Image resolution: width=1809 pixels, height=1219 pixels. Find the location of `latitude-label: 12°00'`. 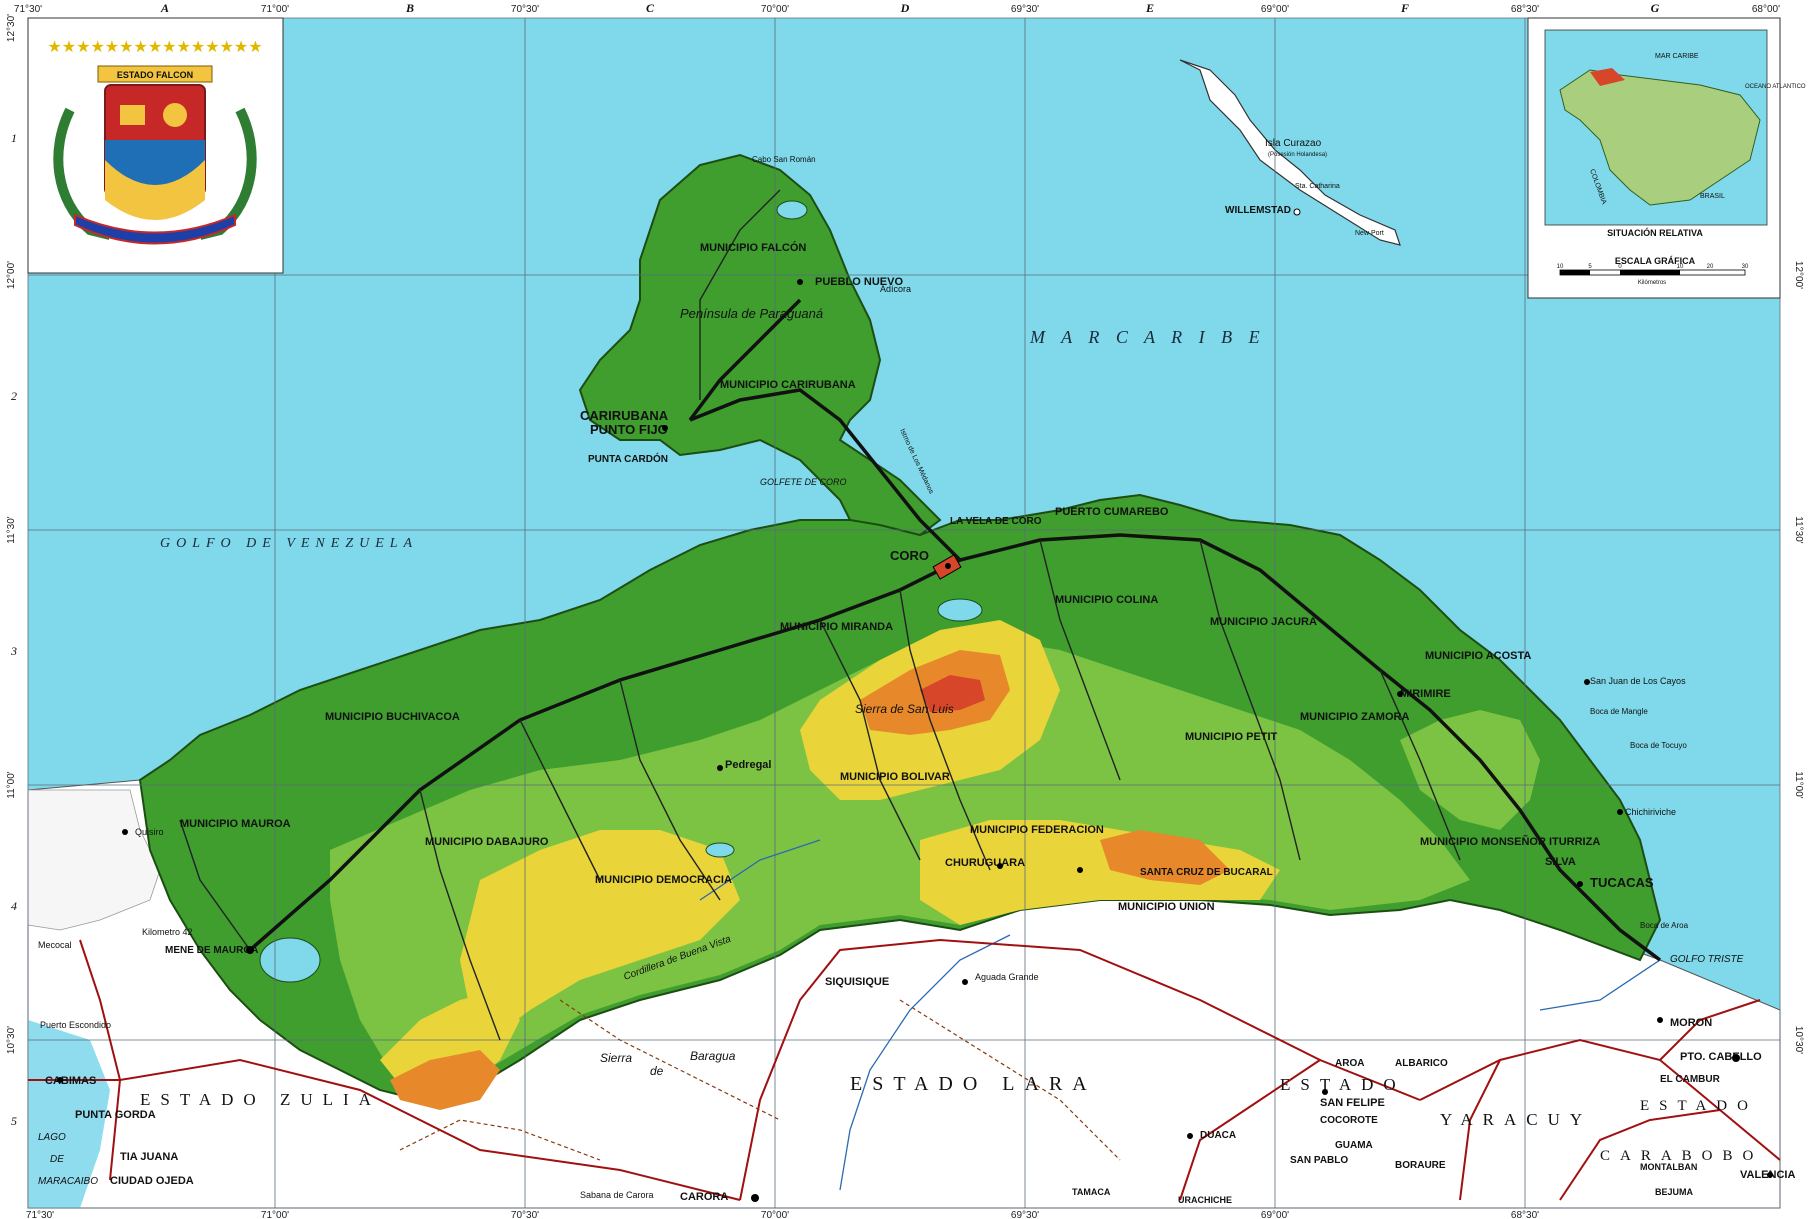

latitude-label: 12°00' is located at coordinates (11, 275).